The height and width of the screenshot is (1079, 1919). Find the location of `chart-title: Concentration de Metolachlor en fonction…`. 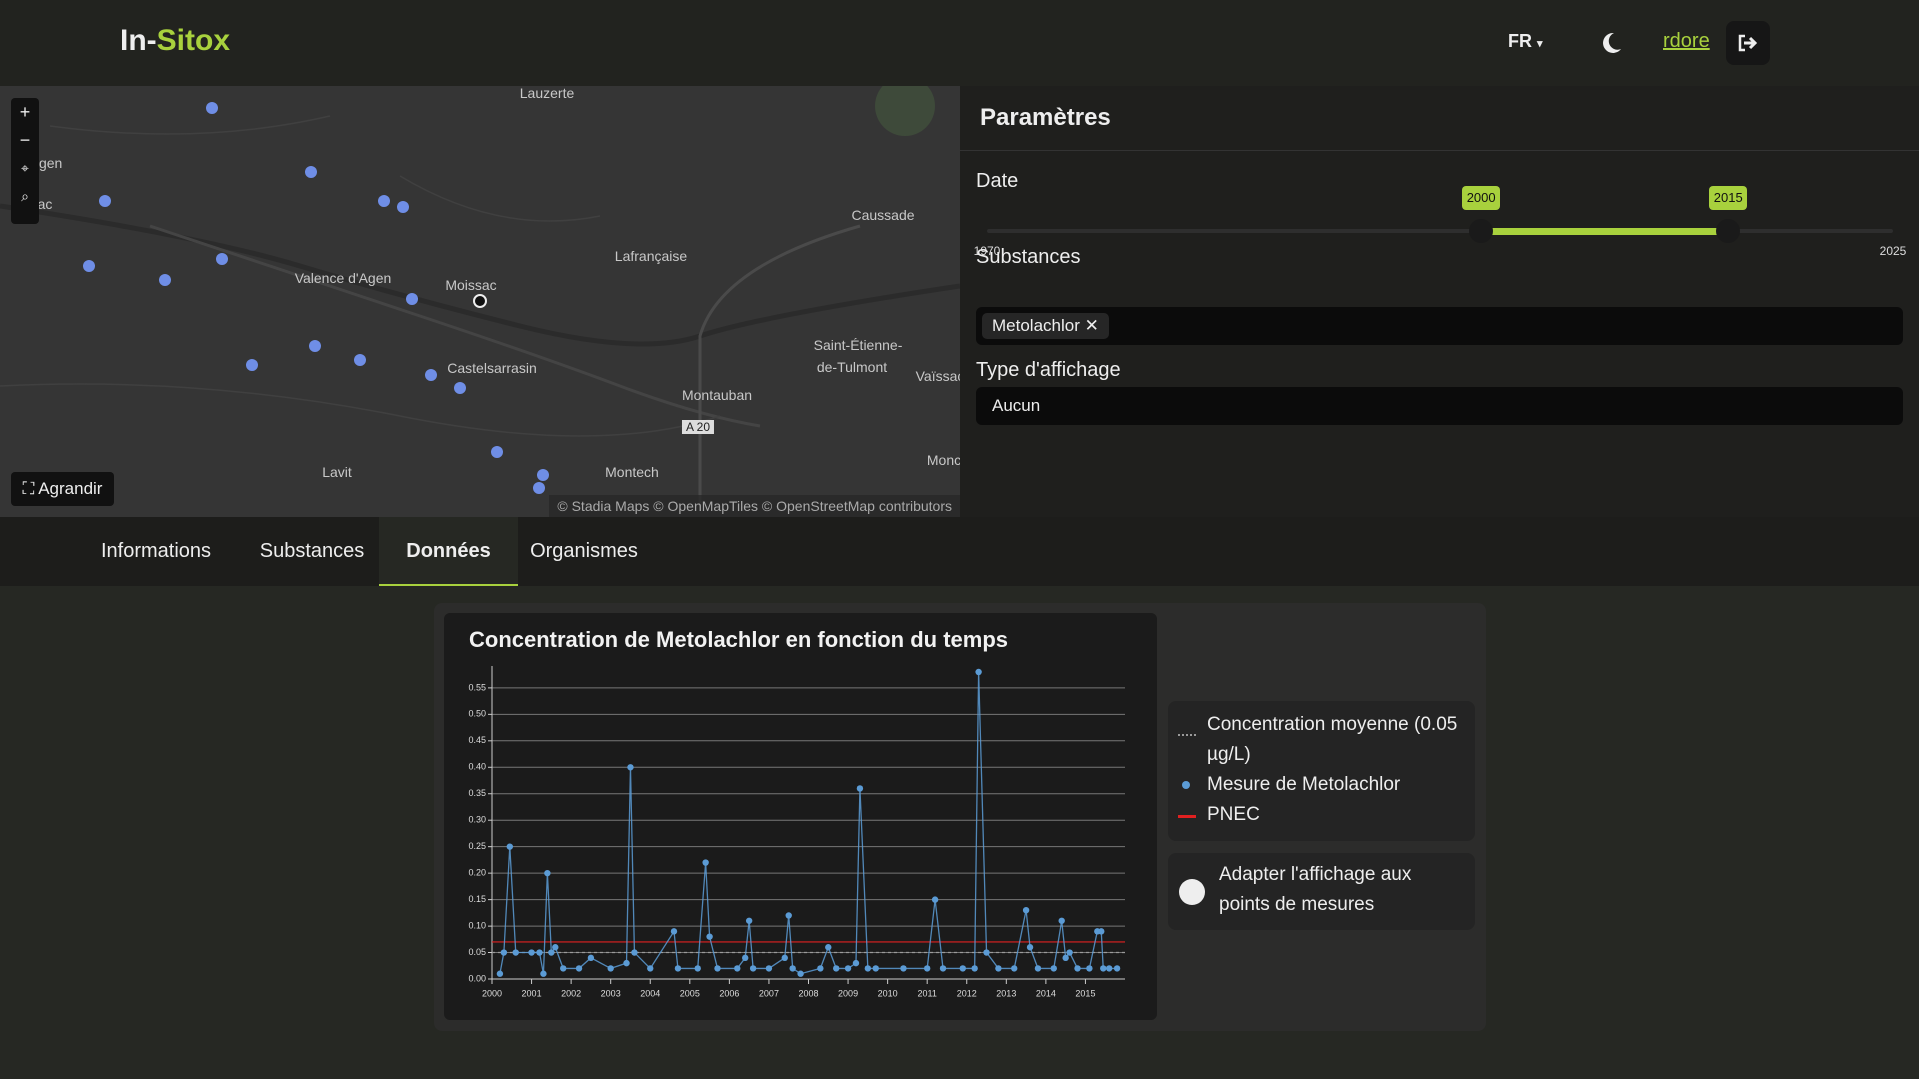

chart-title: Concentration de Metolachlor en fonction… is located at coordinates (738, 639).